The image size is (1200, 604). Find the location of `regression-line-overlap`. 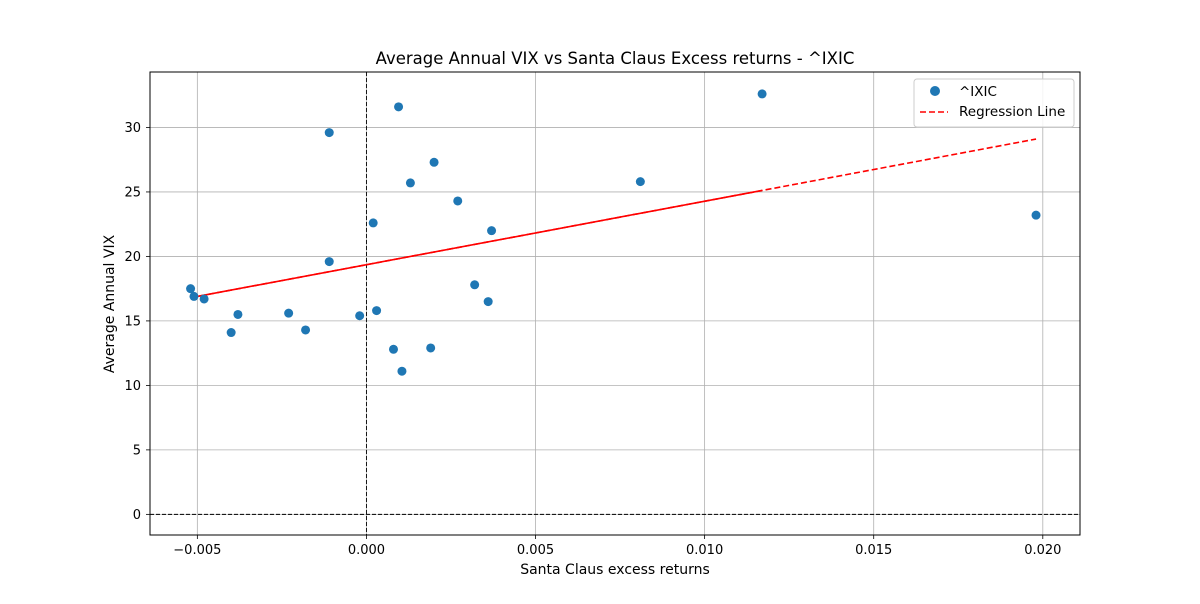

regression-line-overlap is located at coordinates (476, 244).